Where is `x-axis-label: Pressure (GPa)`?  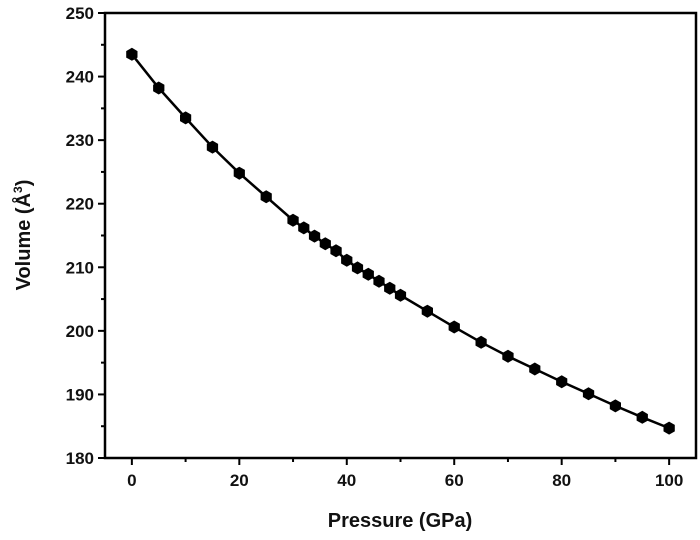
x-axis-label: Pressure (GPa) is located at coordinates (400, 521).